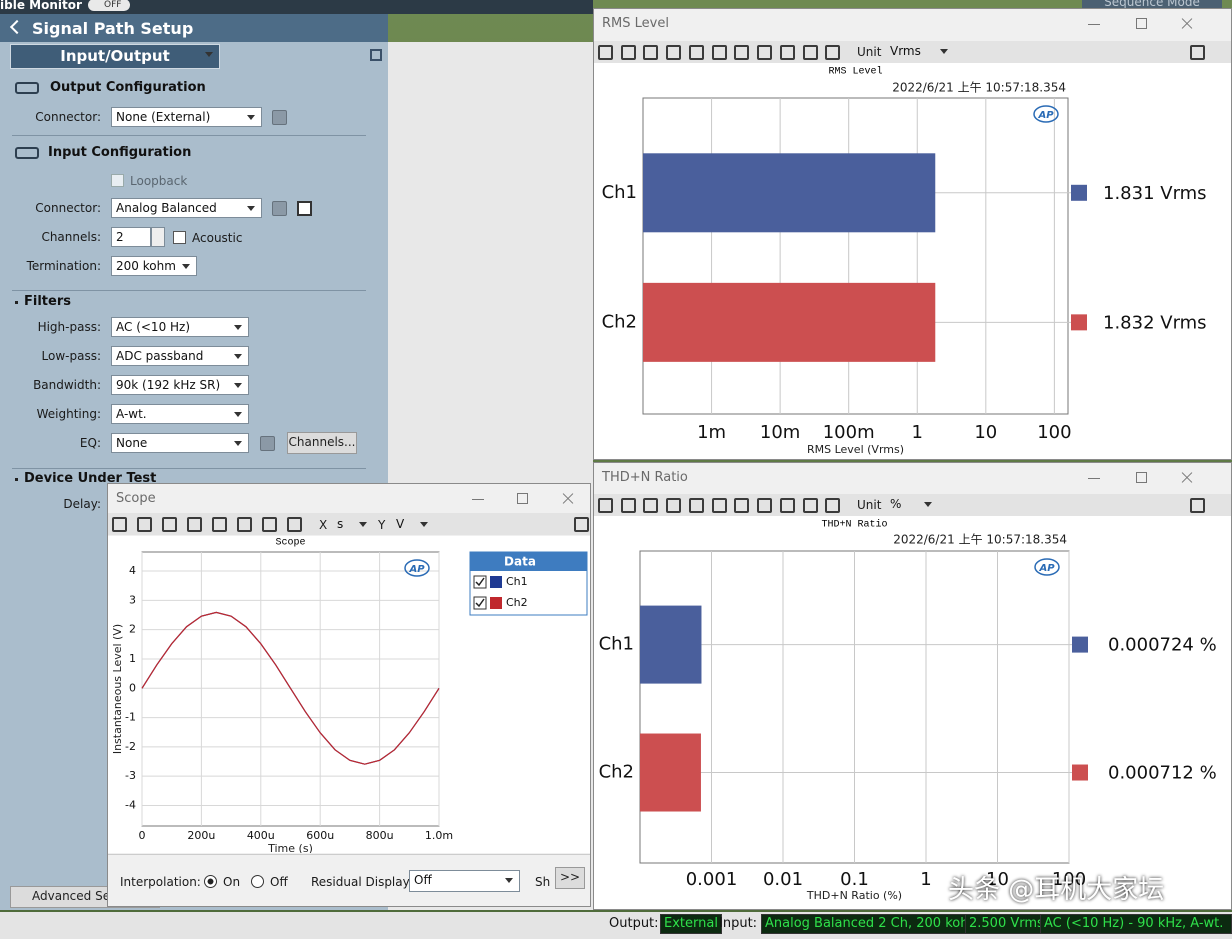  What do you see at coordinates (1152, 4) in the screenshot?
I see `sequence-mode: Sequence Mode` at bounding box center [1152, 4].